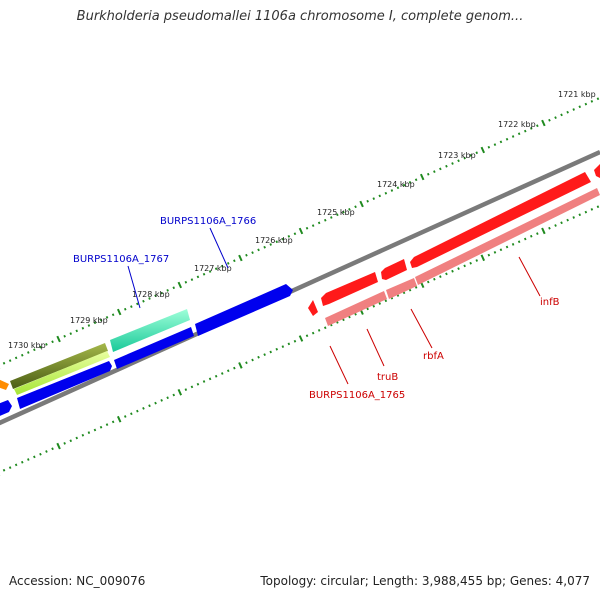 This screenshot has height=600, width=600. I want to click on forward-strand-track, so click(146, 351).